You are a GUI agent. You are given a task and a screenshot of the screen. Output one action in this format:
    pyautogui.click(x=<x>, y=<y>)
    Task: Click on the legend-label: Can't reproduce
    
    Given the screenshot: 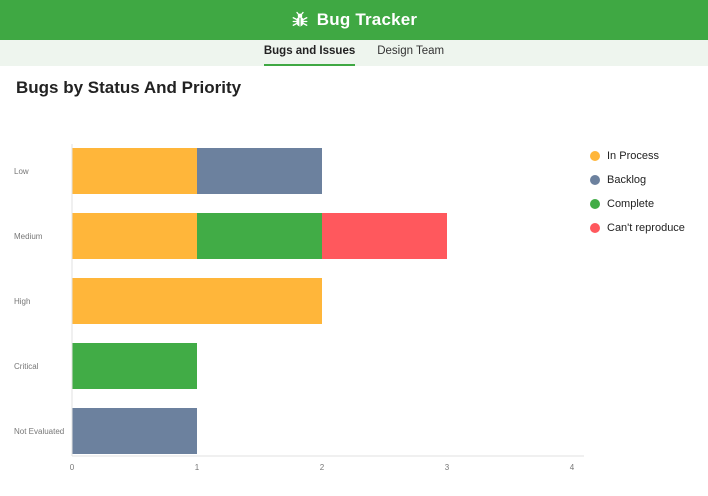 What is the action you would take?
    pyautogui.click(x=646, y=228)
    